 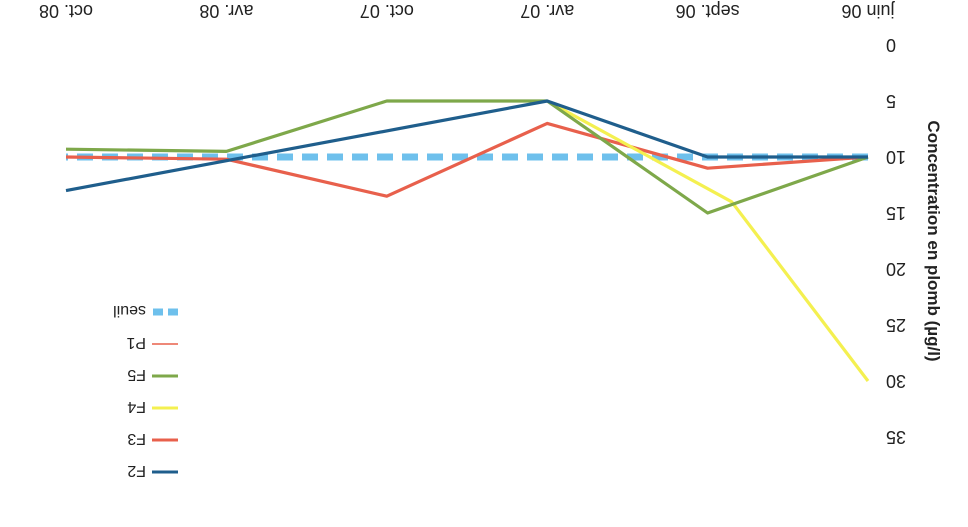 What do you see at coordinates (136, 438) in the screenshot?
I see `legend-label-f3: F3` at bounding box center [136, 438].